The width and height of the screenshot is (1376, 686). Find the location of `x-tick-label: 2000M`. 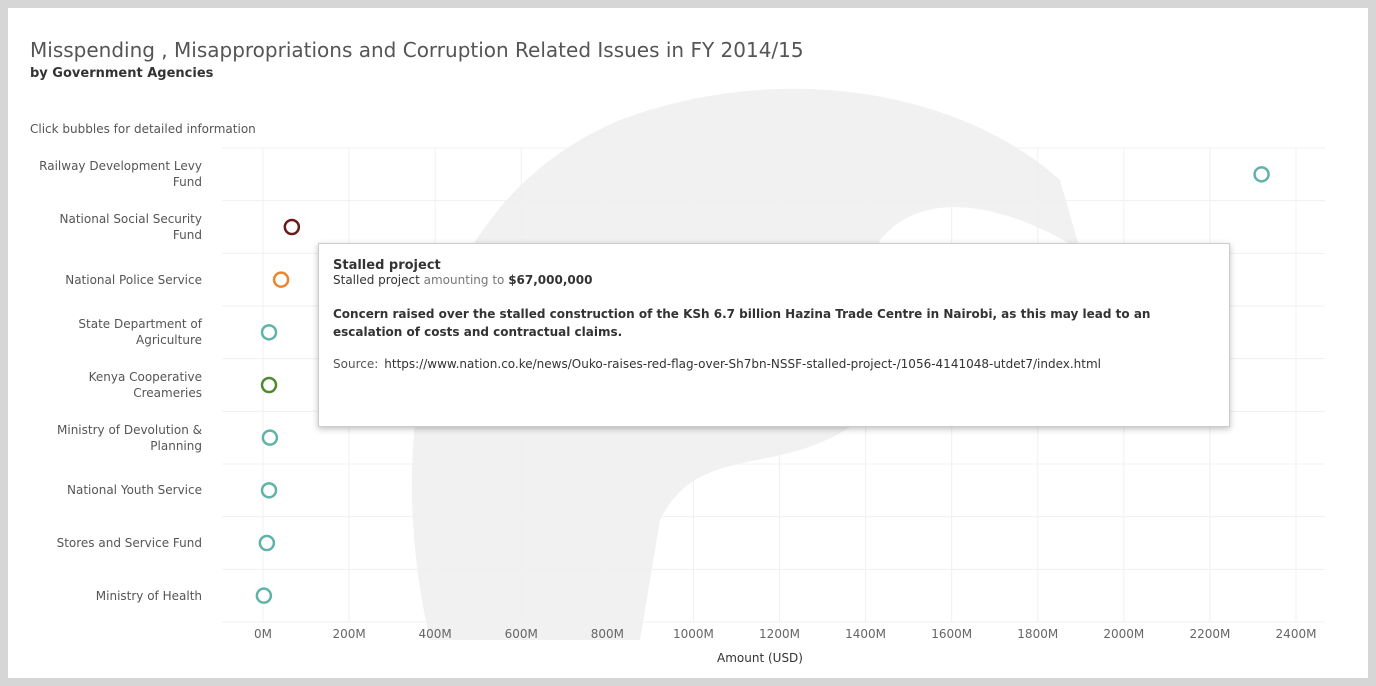

x-tick-label: 2000M is located at coordinates (1124, 634).